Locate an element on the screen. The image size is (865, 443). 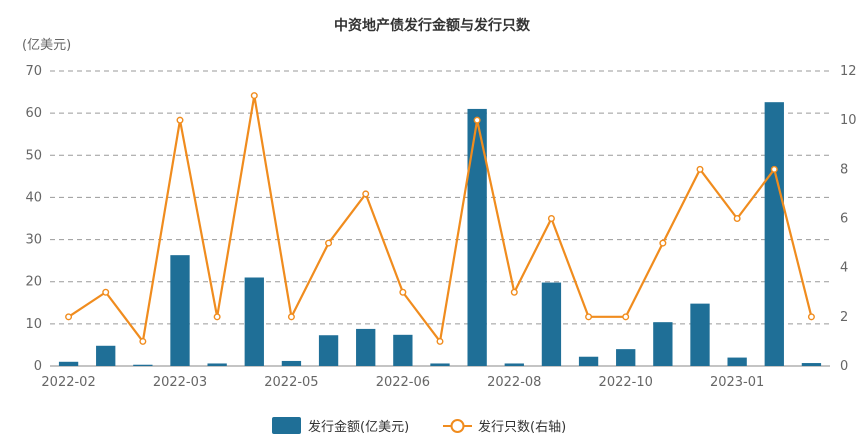
x-tick-label: 2022-03 is located at coordinates (180, 382).